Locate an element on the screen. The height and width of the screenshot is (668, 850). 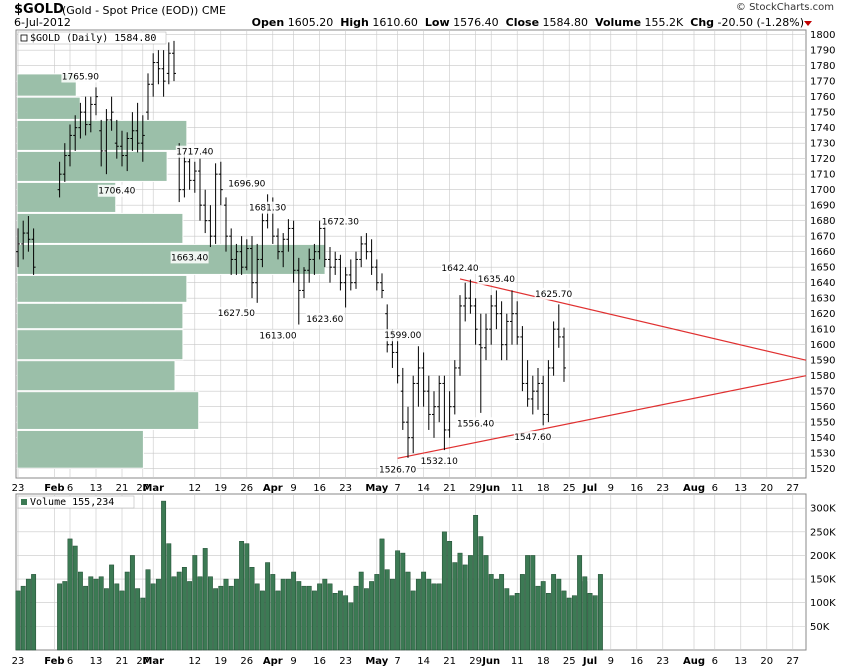
volume-date-tick-label: 7 is located at coordinates (397, 661).